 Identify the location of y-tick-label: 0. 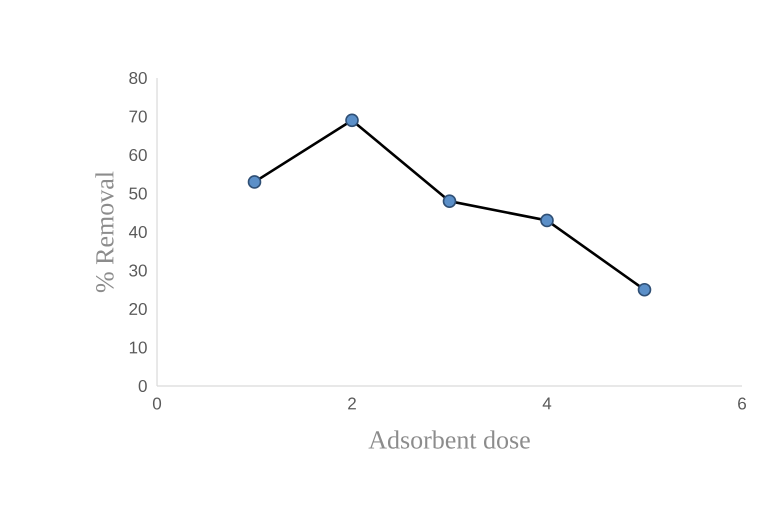
(142, 386).